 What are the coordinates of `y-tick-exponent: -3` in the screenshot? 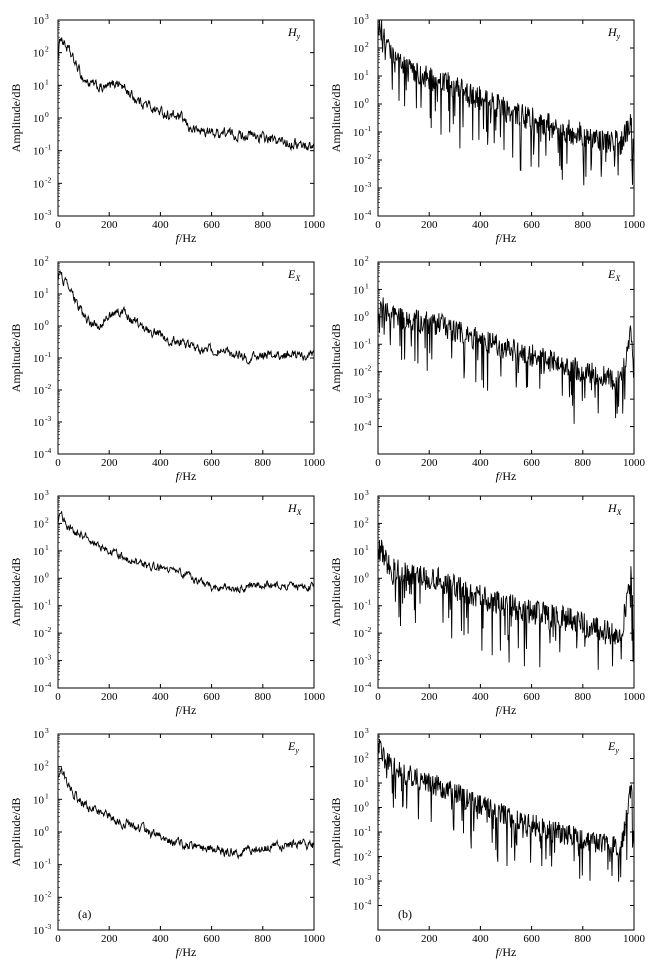 It's located at (48, 418).